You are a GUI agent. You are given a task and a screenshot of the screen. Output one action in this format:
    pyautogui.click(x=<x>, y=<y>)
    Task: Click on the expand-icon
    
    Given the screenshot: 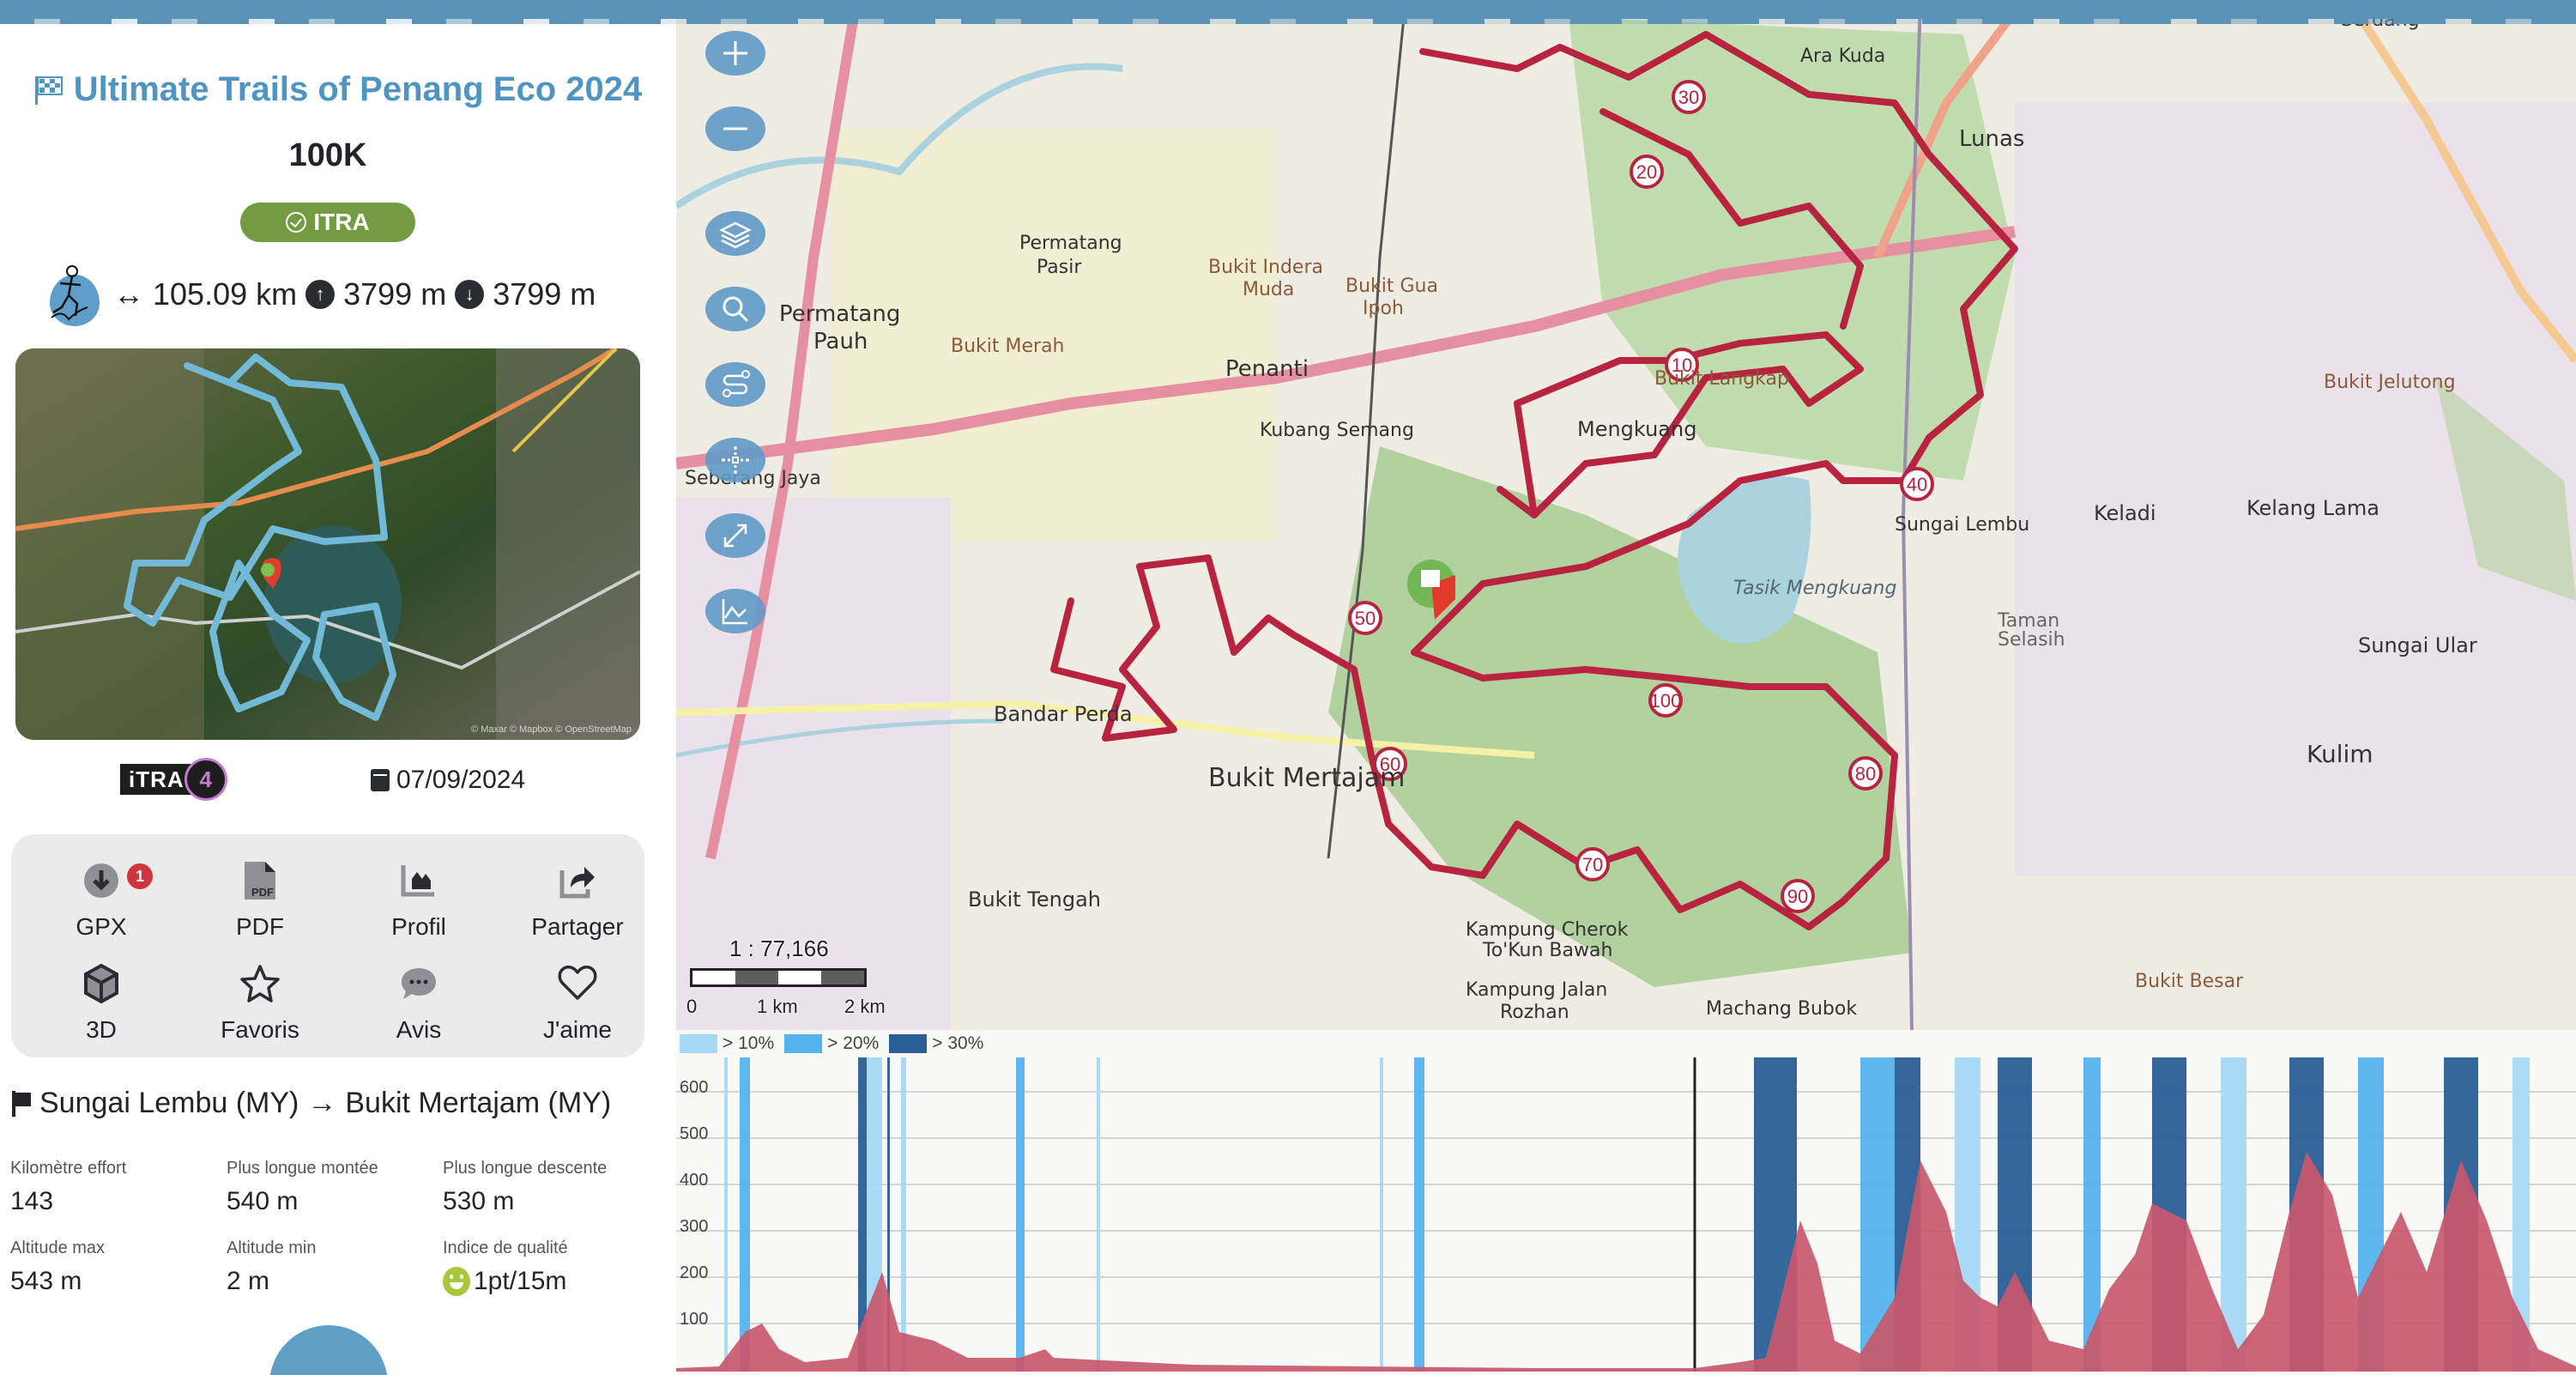 What is the action you would take?
    pyautogui.click(x=735, y=536)
    